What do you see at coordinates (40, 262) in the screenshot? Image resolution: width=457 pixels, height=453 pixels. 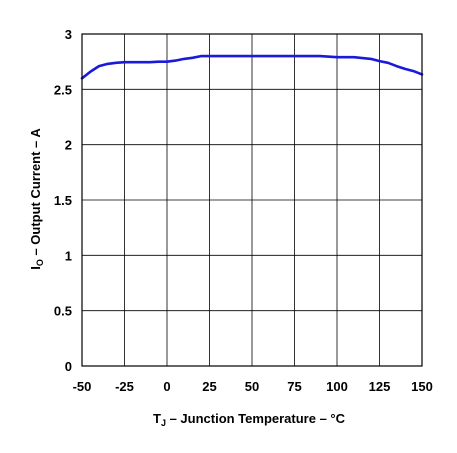 I see `y-axis-title-subscript: O` at bounding box center [40, 262].